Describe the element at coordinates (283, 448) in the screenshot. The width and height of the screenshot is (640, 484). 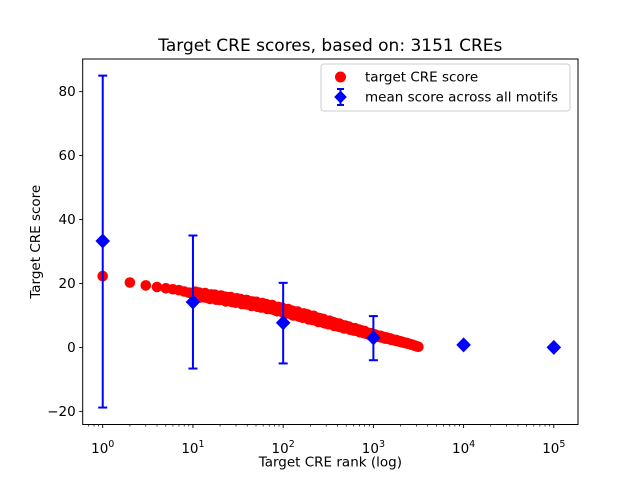
I see `x-tick-label: 10²` at that location.